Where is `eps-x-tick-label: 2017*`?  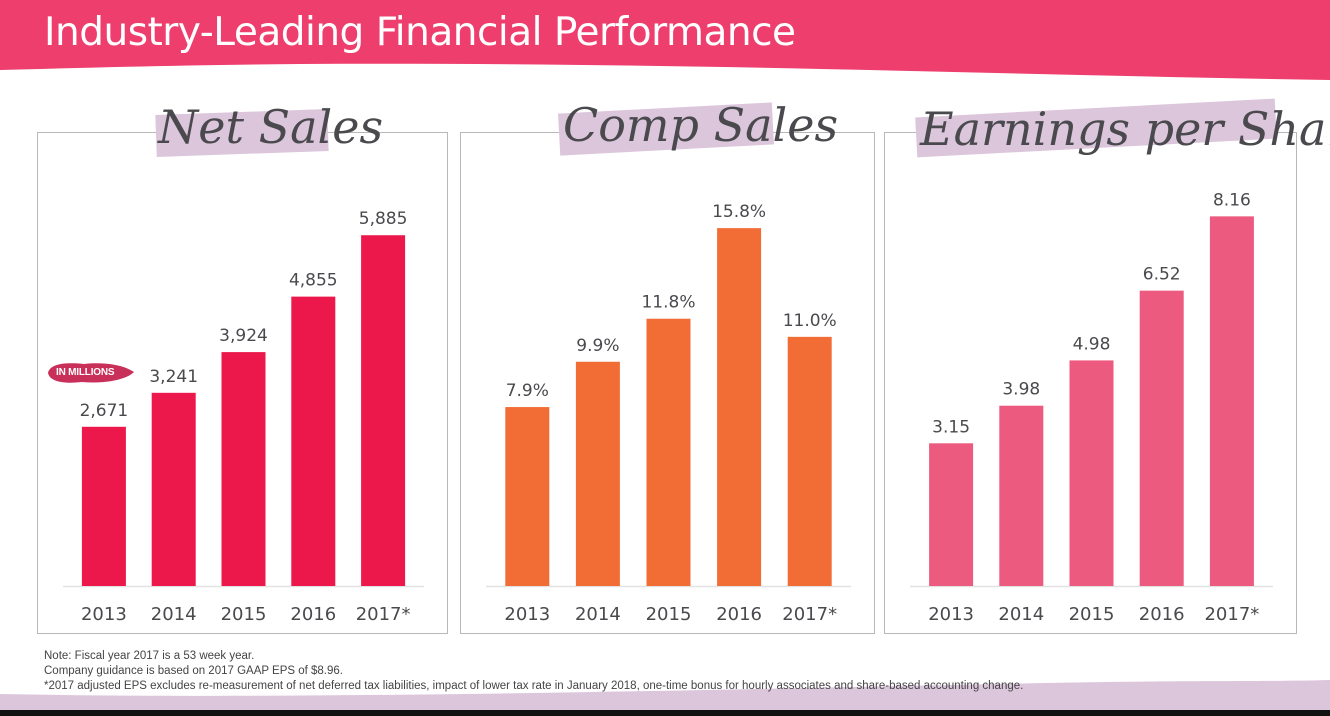 eps-x-tick-label: 2017* is located at coordinates (1231, 614).